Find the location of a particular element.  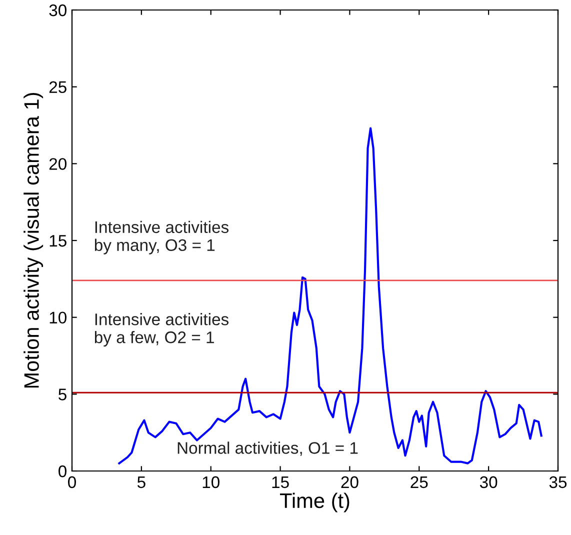

y-tick-label: 25 is located at coordinates (57, 87).